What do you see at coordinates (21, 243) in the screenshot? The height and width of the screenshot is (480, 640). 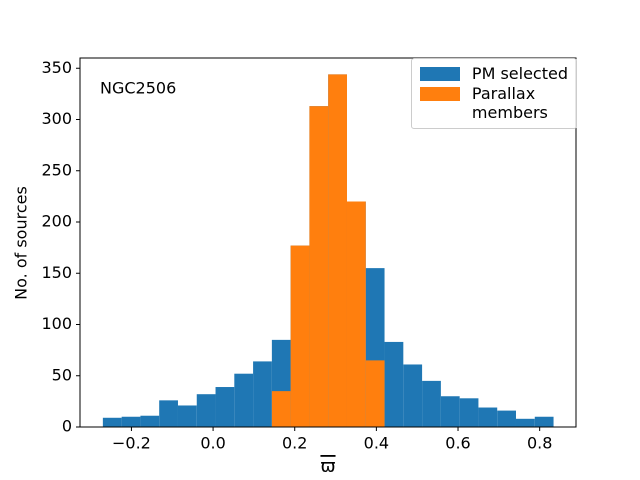 I see `y-axis-label: No. of sources` at bounding box center [21, 243].